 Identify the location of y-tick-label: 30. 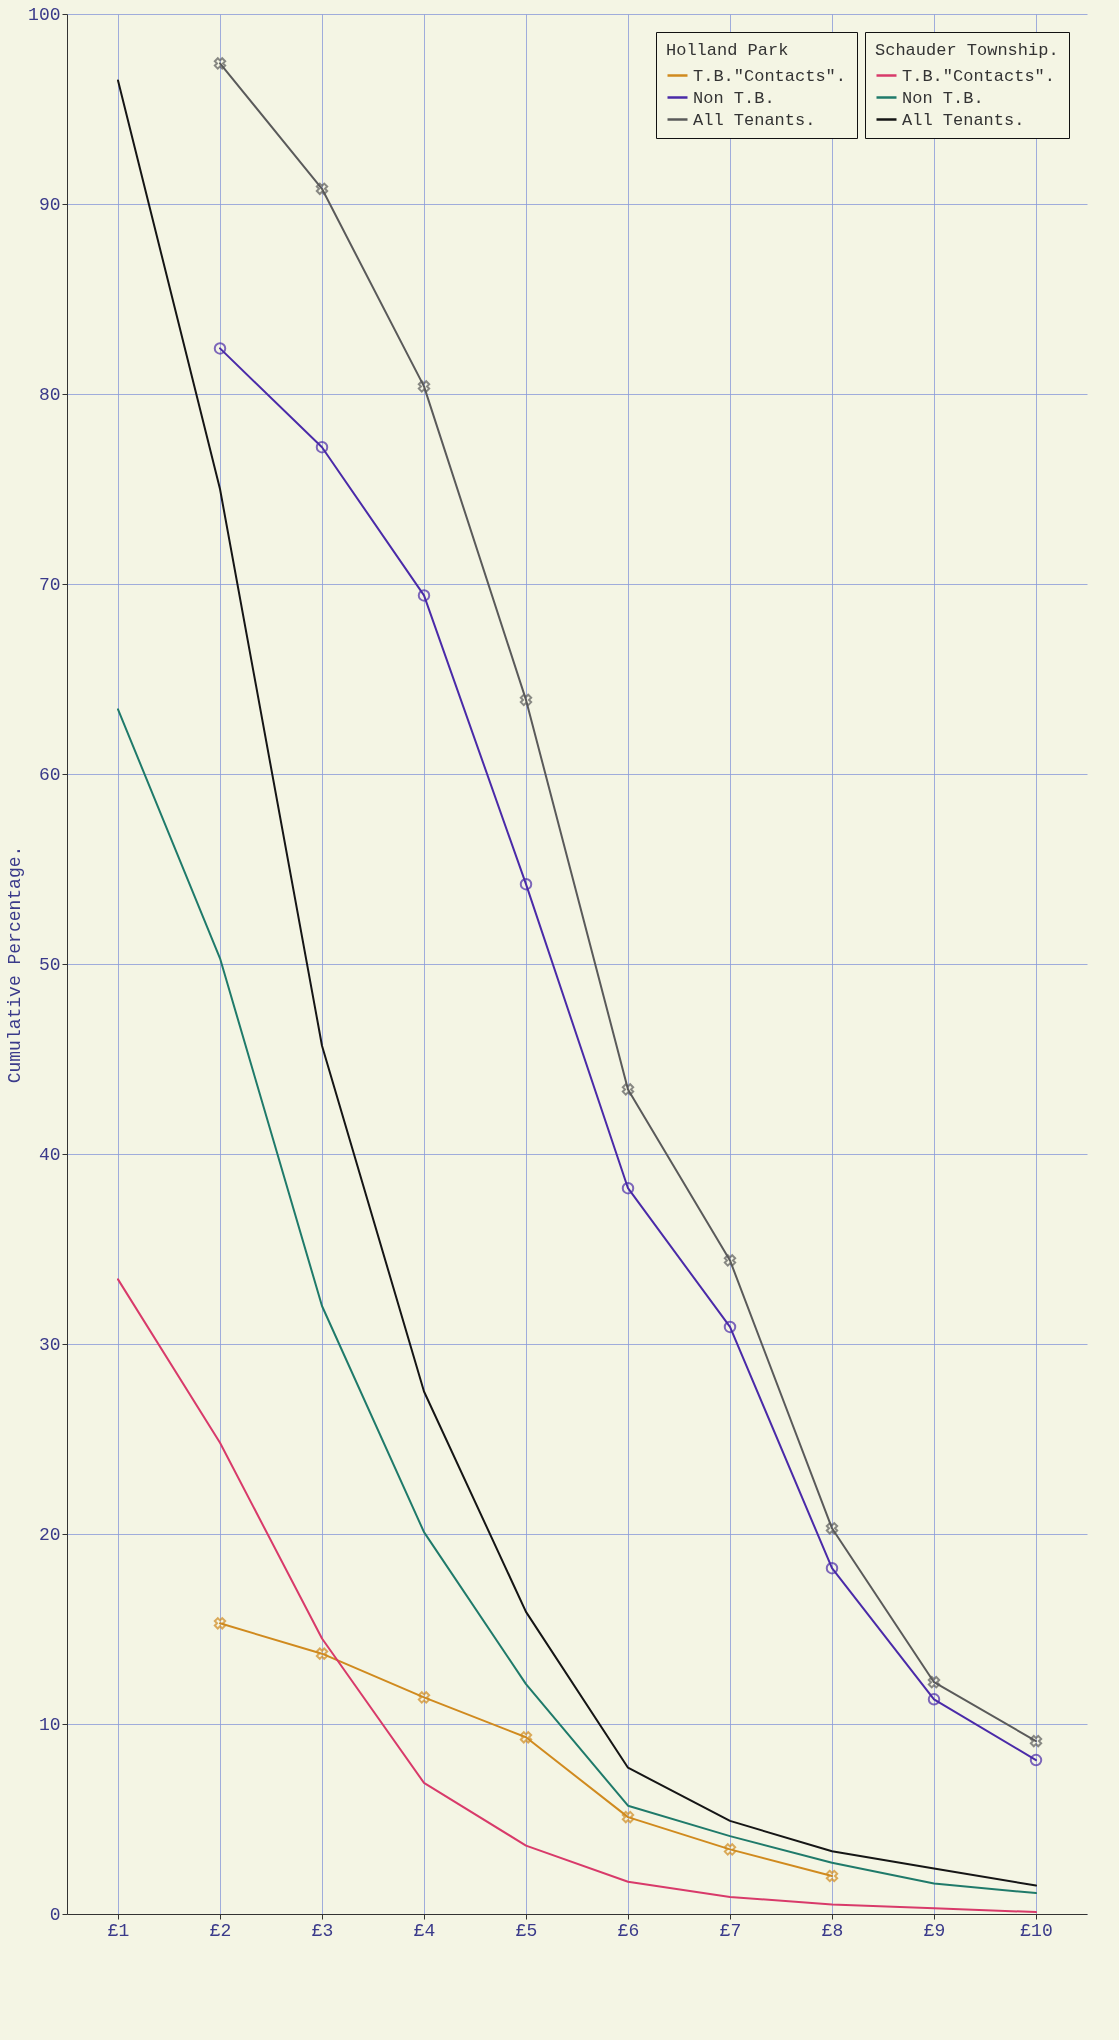
(49, 1344).